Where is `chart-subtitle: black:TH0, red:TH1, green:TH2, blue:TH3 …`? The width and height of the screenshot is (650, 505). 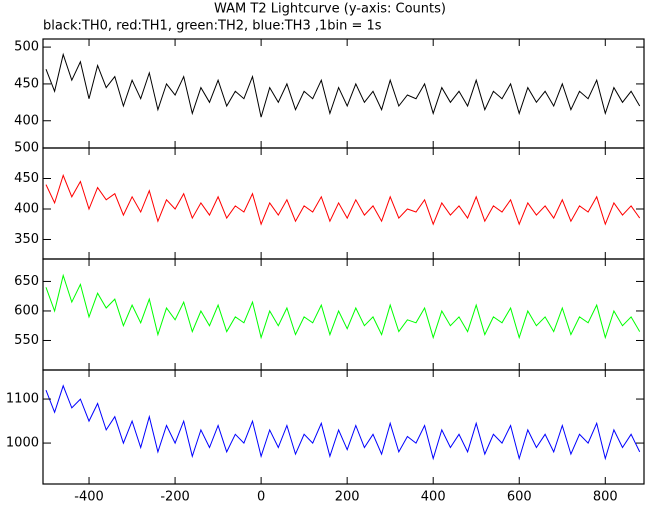 chart-subtitle: black:TH0, red:TH1, green:TH2, blue:TH3 … is located at coordinates (212, 26).